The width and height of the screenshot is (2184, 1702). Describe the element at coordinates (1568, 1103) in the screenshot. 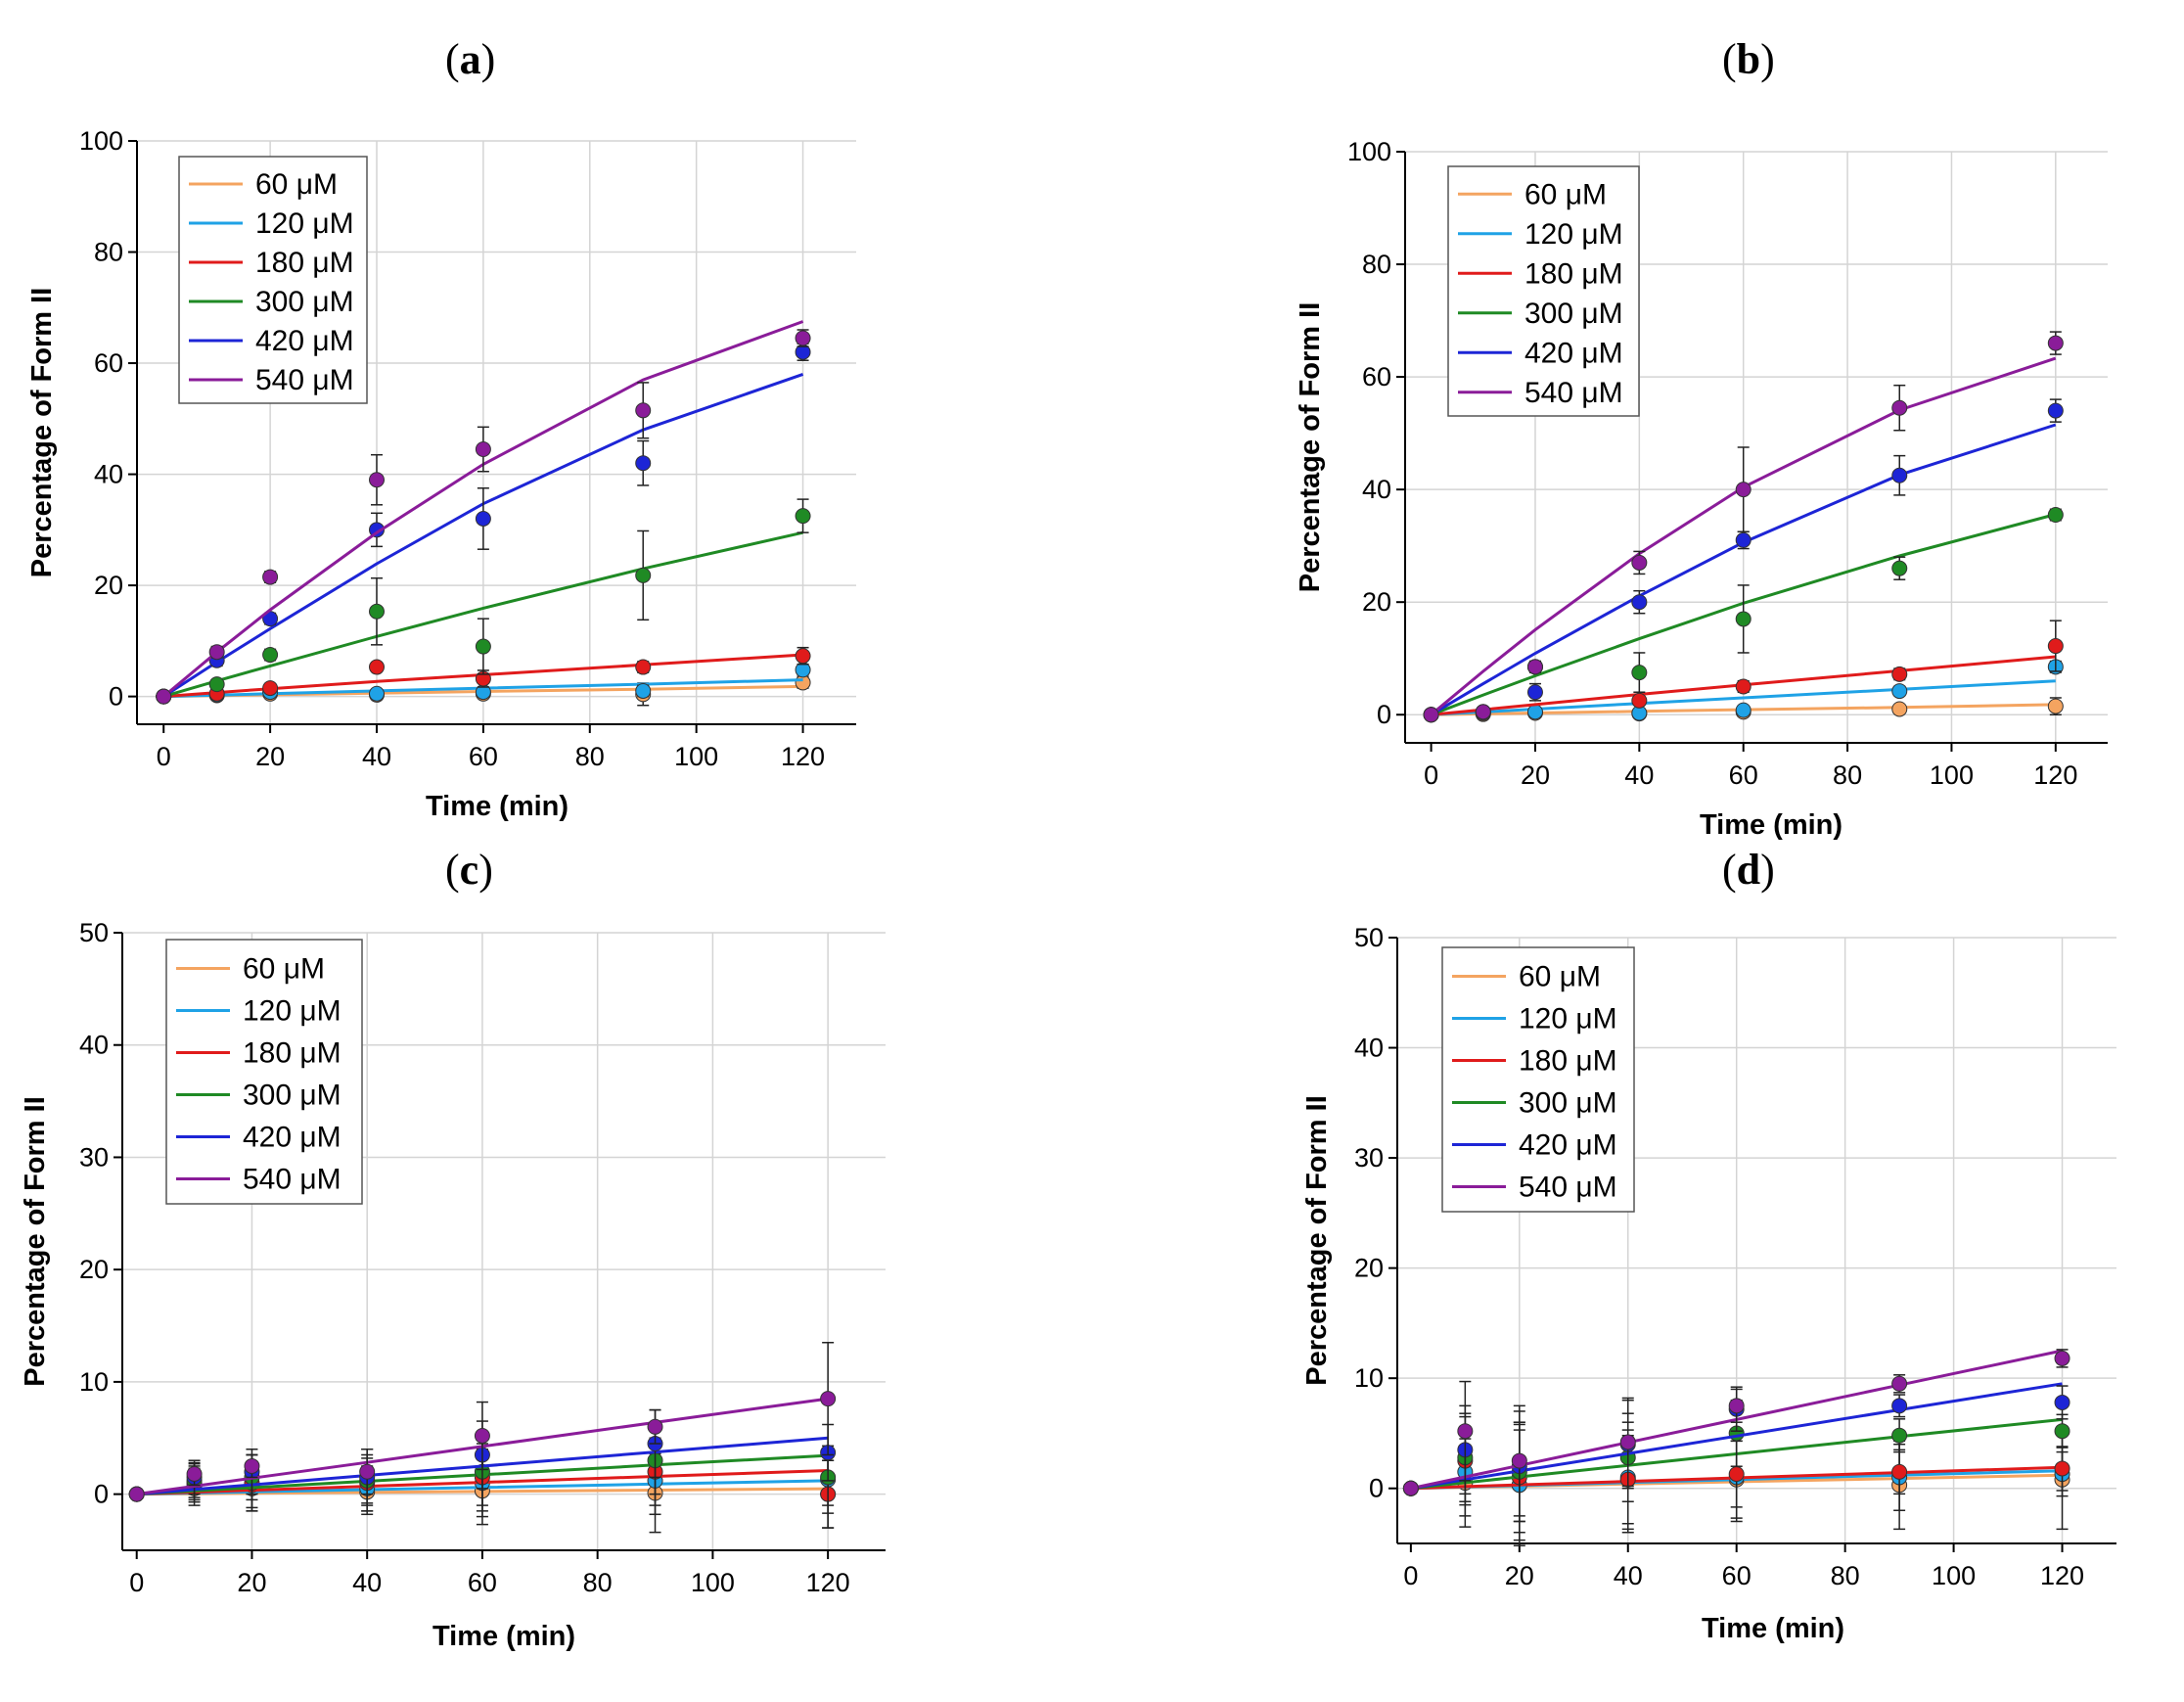

I see `legend-entry: 300 μM` at that location.